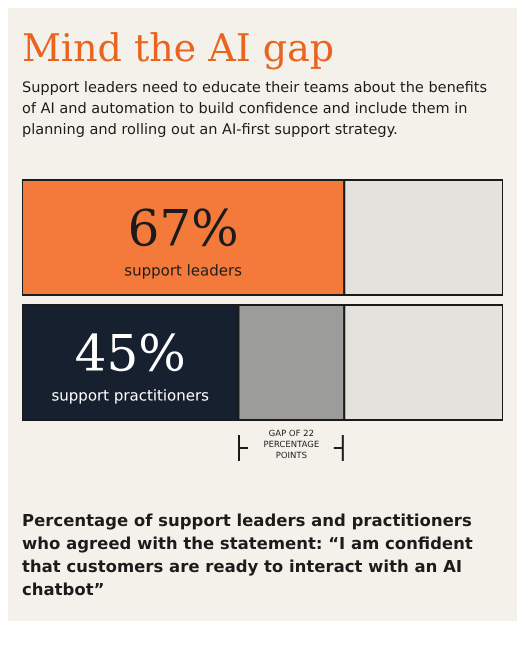 This screenshot has width=525, height=664. Describe the element at coordinates (247, 555) in the screenshot. I see `text: Percentage of support leaders and practitioners who agreed with the statement: “I am confident that customers are ready to interact with an AI chatbot”` at that location.